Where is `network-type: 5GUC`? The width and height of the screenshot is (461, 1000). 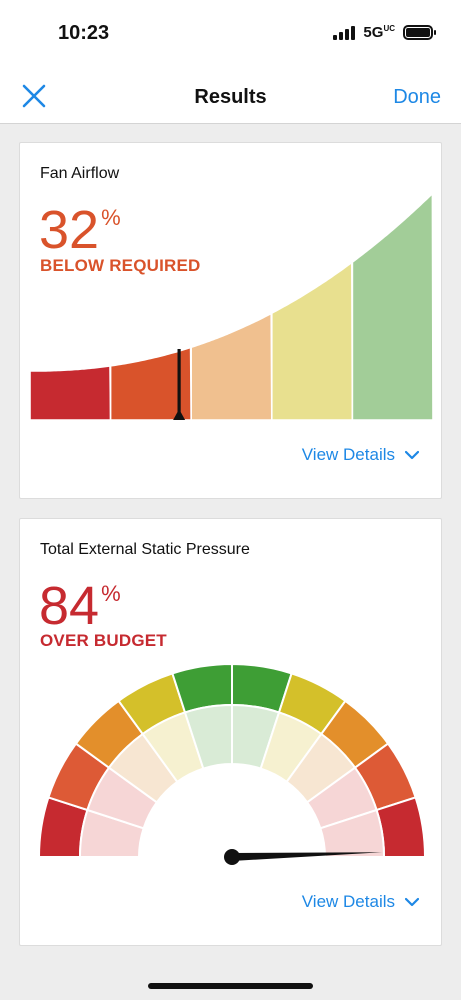 network-type: 5GUC is located at coordinates (379, 32).